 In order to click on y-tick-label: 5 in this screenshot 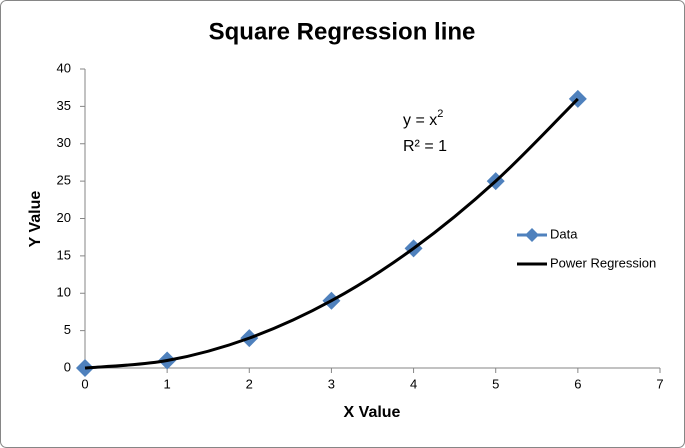, I will do `click(67, 329)`.